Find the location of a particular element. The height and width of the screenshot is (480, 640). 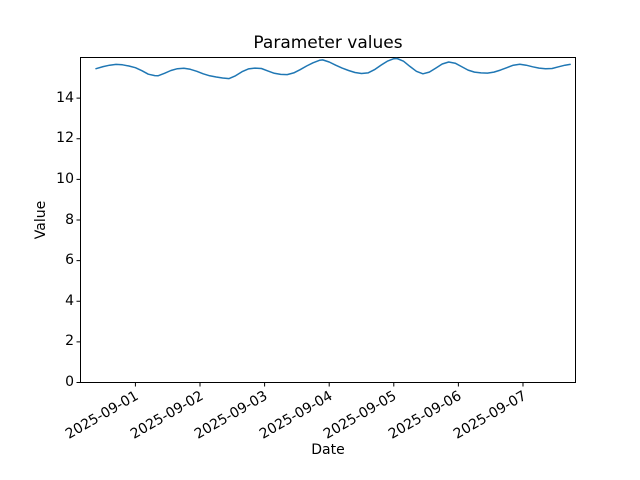

y-tick-label: 10 is located at coordinates (65, 178).